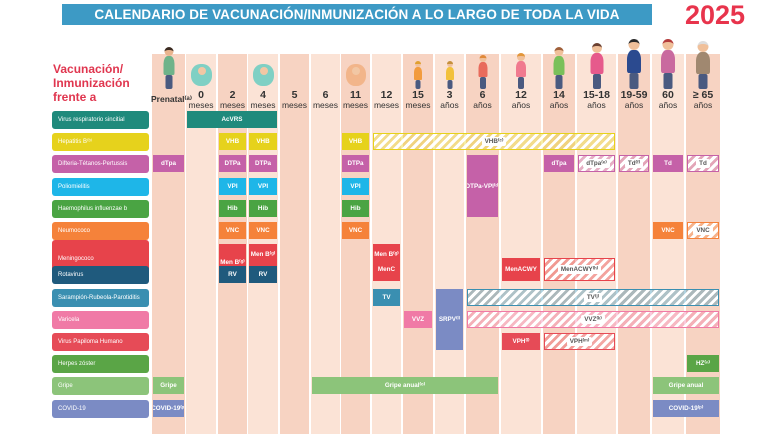 The height and width of the screenshot is (437, 776). I want to click on age-label: Prenatal⁽ᵃ⁾, so click(171, 99).